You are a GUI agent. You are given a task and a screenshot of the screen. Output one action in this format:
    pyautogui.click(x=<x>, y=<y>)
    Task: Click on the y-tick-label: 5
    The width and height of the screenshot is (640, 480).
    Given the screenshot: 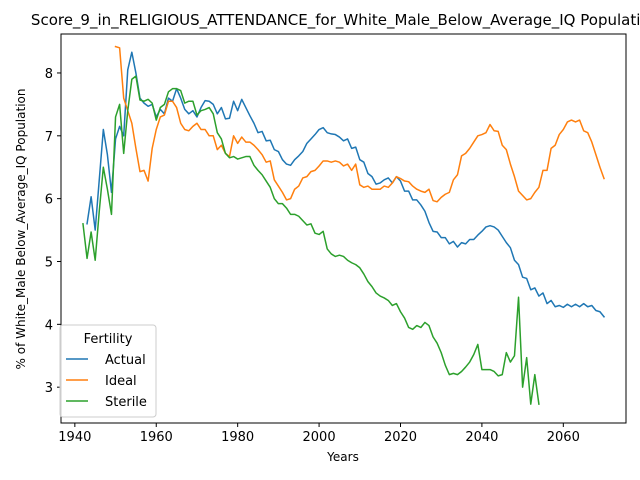 What is the action you would take?
    pyautogui.click(x=49, y=262)
    